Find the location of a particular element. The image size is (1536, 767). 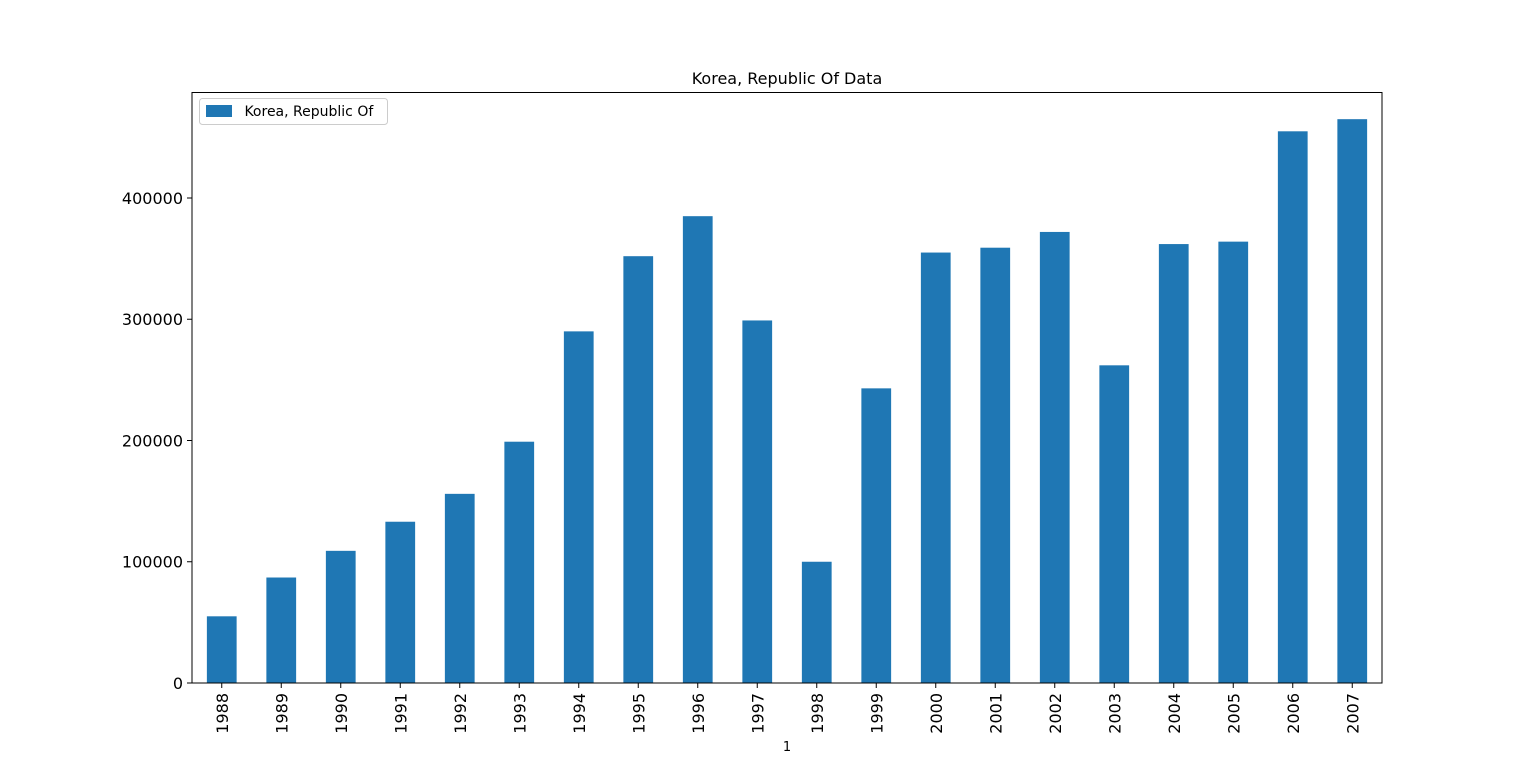

bar-1997 is located at coordinates (757, 501).